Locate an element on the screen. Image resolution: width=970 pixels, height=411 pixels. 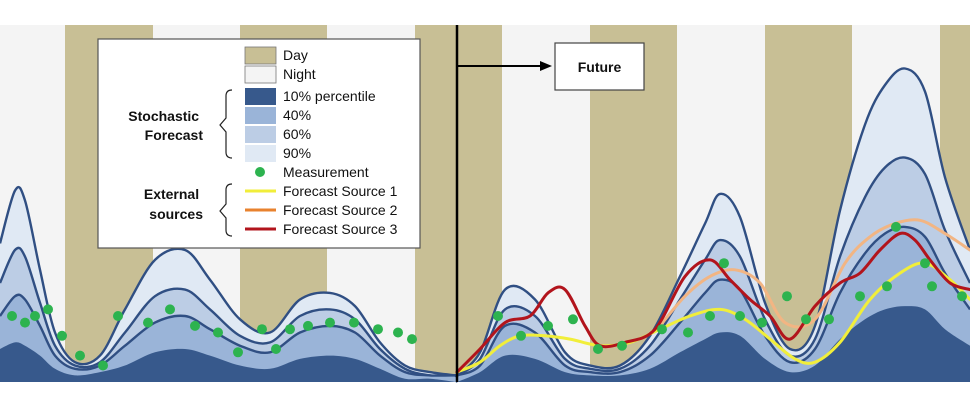
future-annotation: Future is located at coordinates (551, 66).